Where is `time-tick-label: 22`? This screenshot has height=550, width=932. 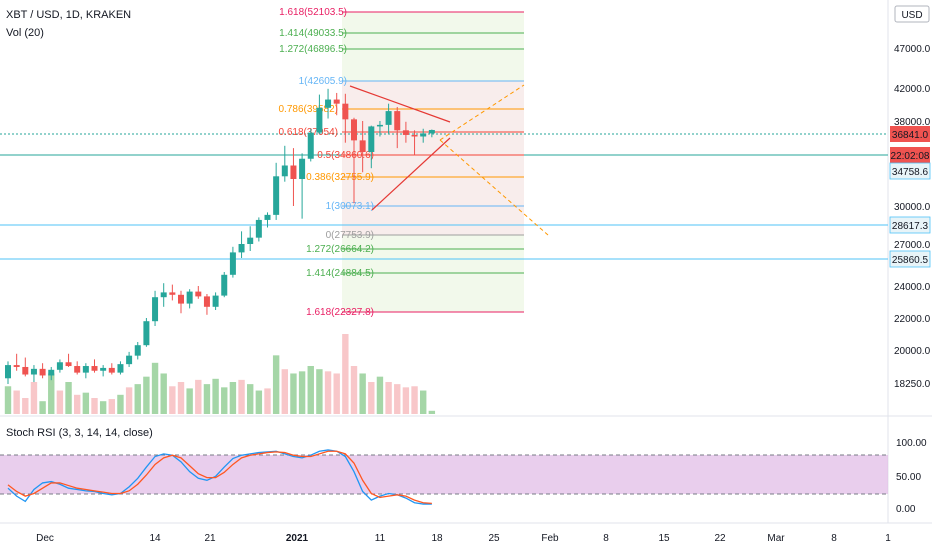 time-tick-label: 22 is located at coordinates (720, 538).